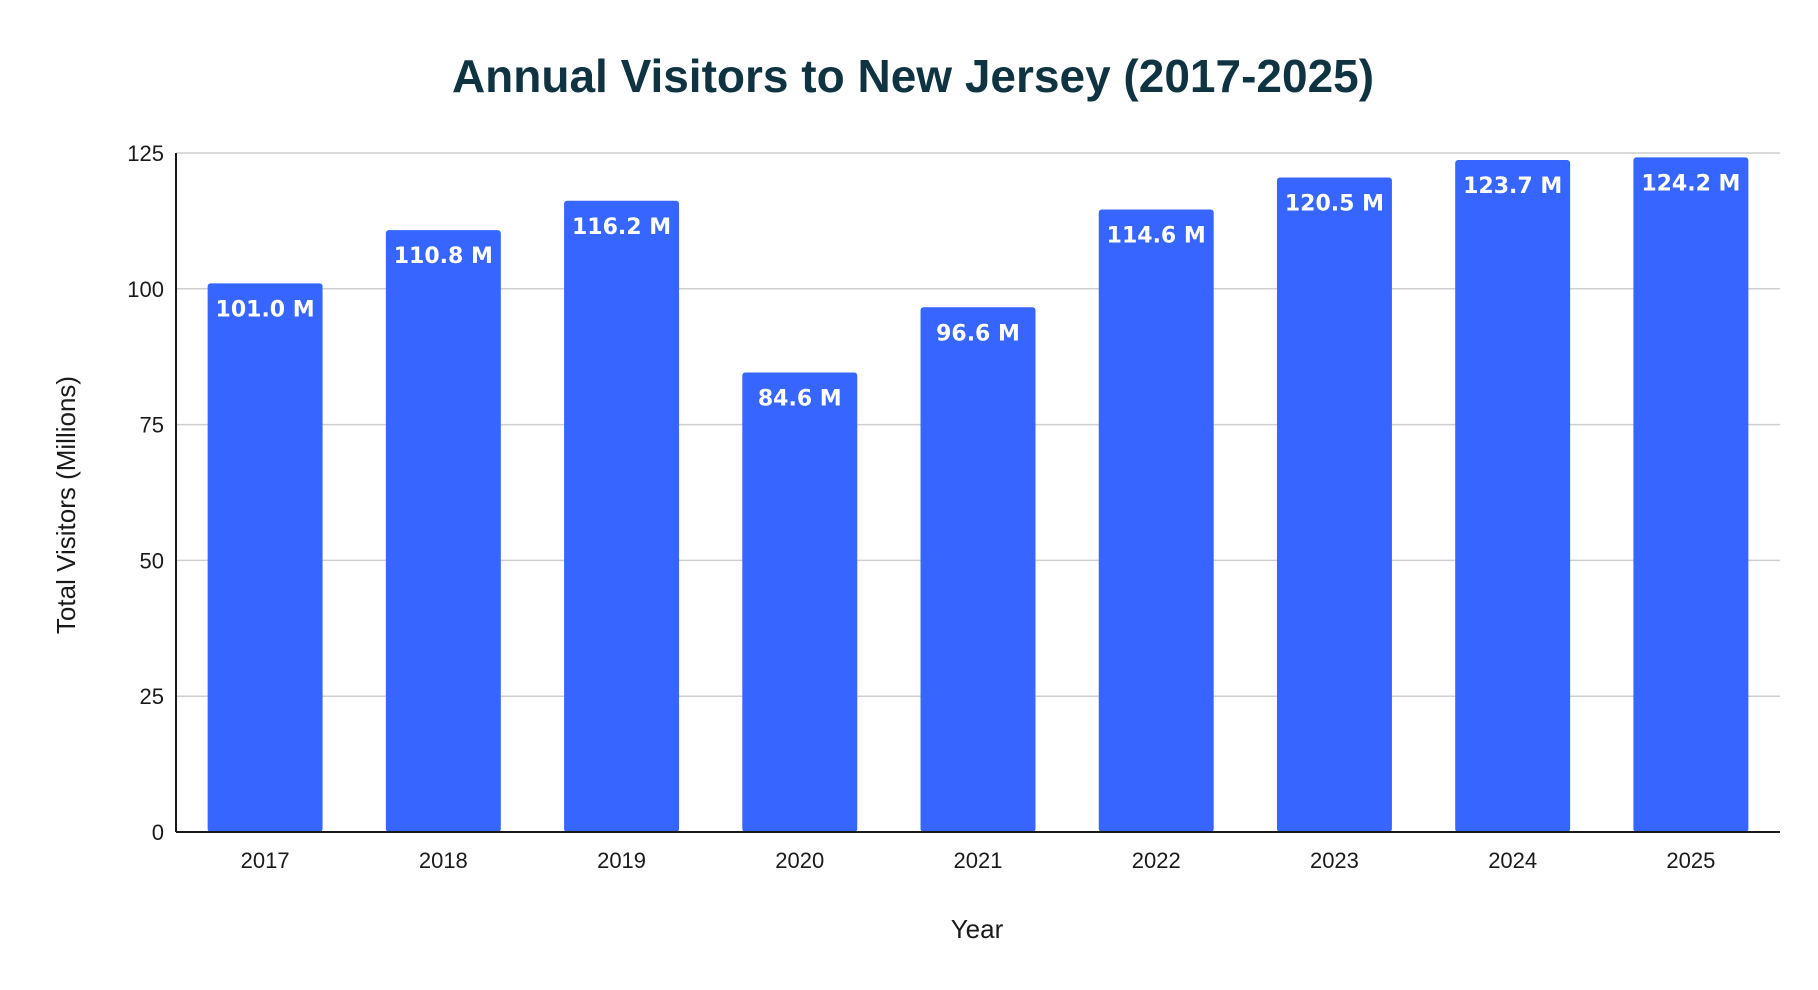 The image size is (1818, 990). I want to click on bar-data-label: 120.5 M, so click(1334, 203).